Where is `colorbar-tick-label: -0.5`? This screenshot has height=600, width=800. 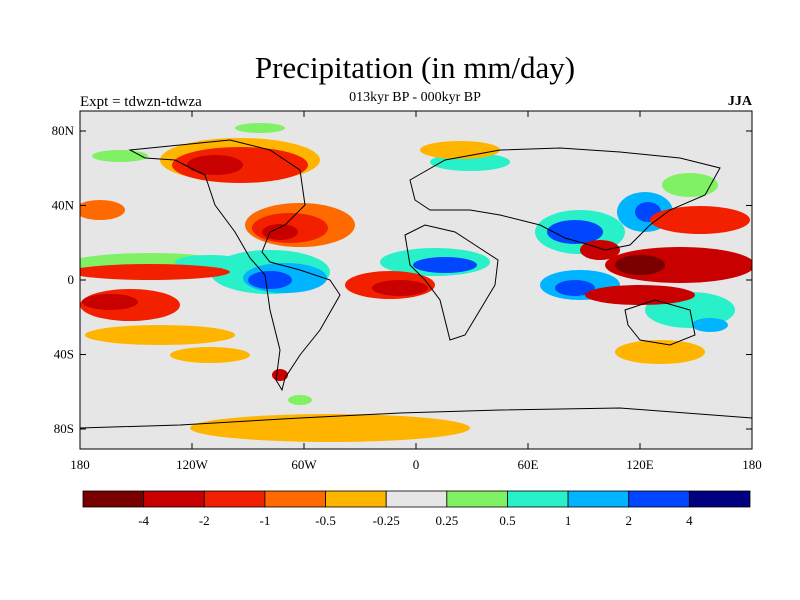
colorbar-tick-label: -0.5 is located at coordinates (325, 520).